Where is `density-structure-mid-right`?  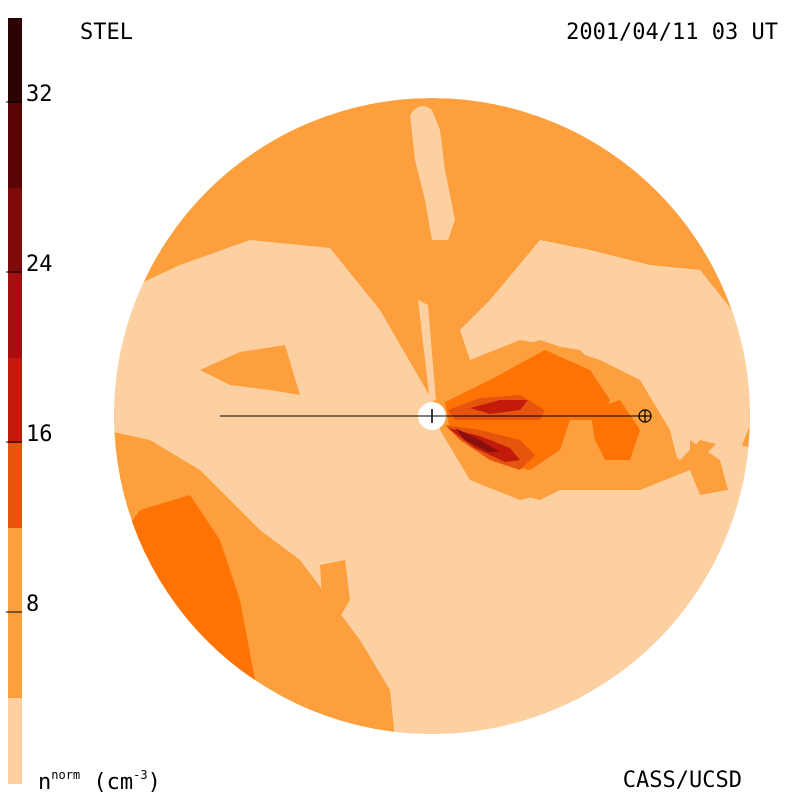 density-structure-mid-right is located at coordinates (615, 430).